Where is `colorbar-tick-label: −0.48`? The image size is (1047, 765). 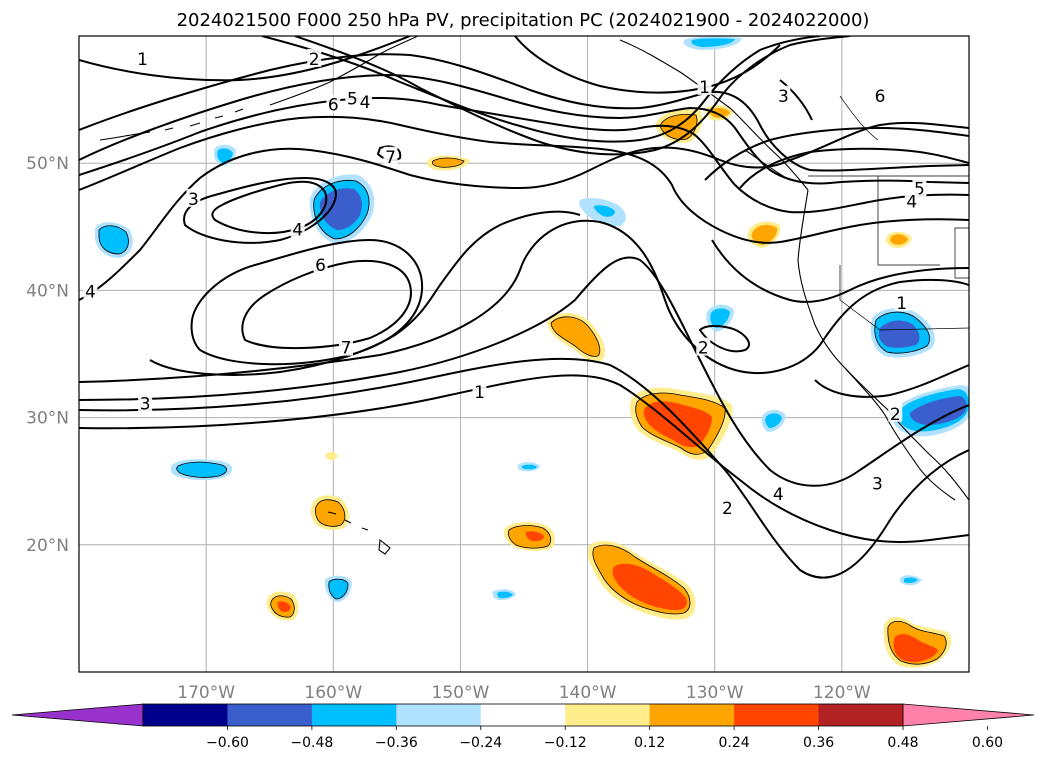 colorbar-tick-label: −0.48 is located at coordinates (311, 743).